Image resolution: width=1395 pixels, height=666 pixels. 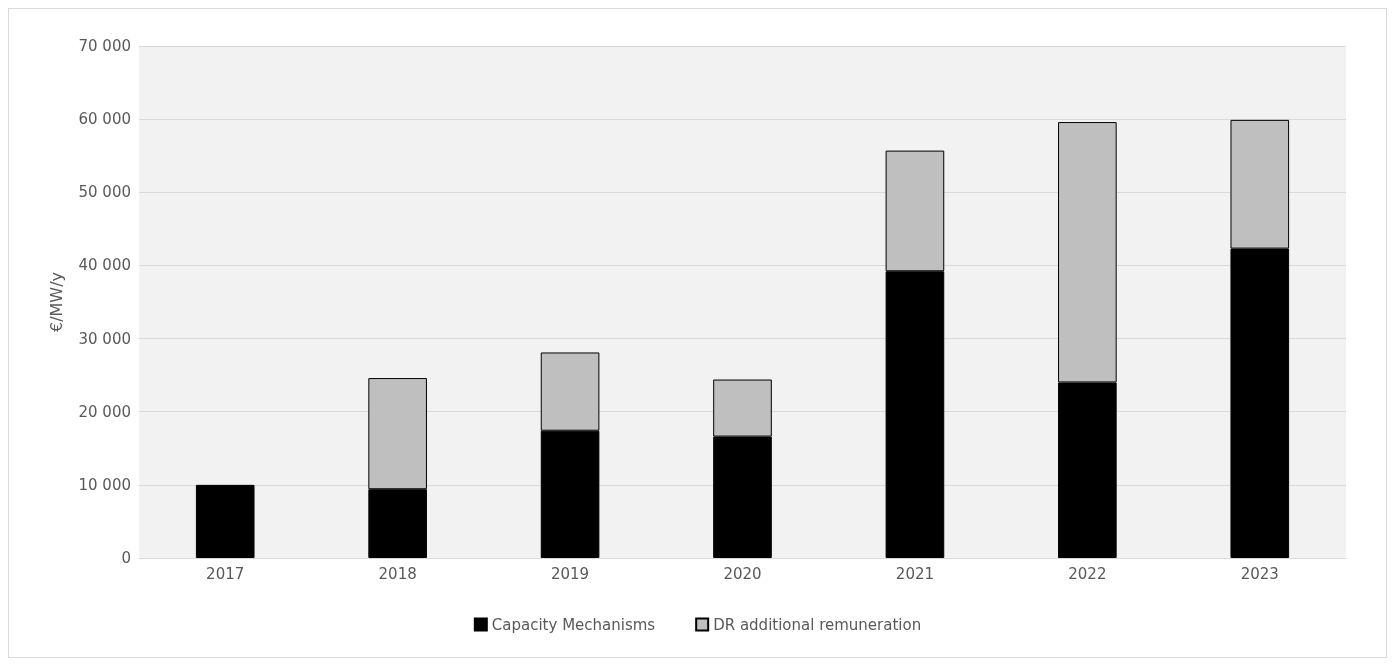 What do you see at coordinates (126, 558) in the screenshot?
I see `y-tick-label: 0` at bounding box center [126, 558].